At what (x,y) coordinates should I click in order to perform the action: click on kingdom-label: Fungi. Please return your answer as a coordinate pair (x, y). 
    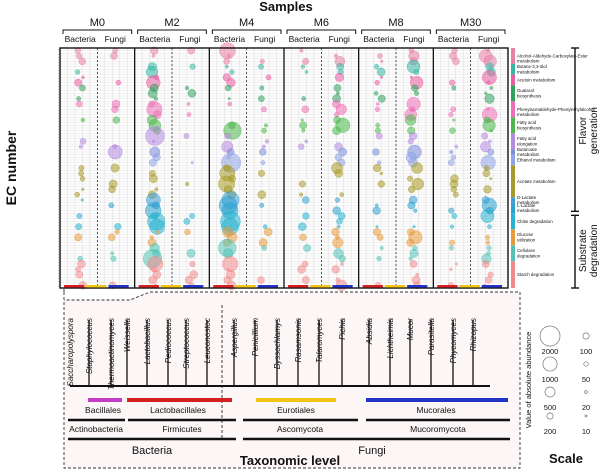
    Looking at the image, I should click on (372, 451).